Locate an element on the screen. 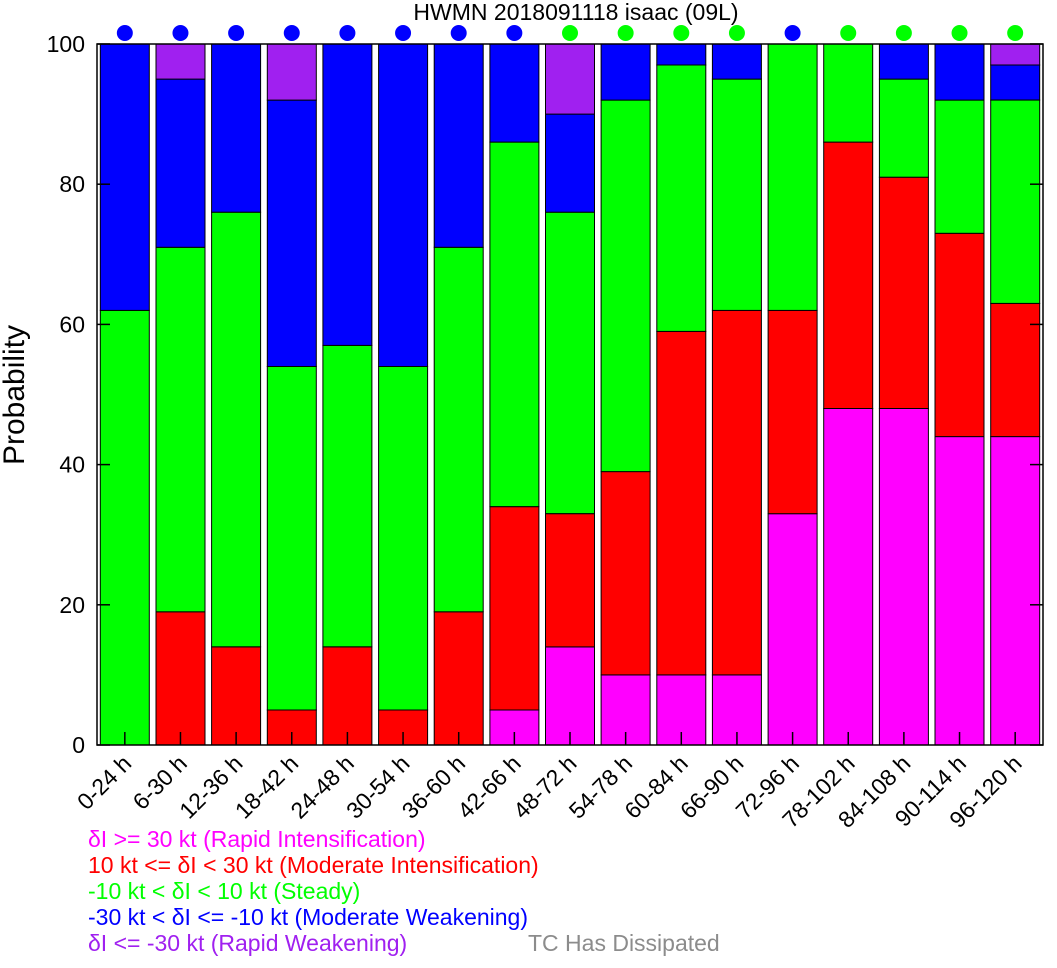 This screenshot has width=1057, height=968. x-tick-label-0: 0-24 h is located at coordinates (104, 782).